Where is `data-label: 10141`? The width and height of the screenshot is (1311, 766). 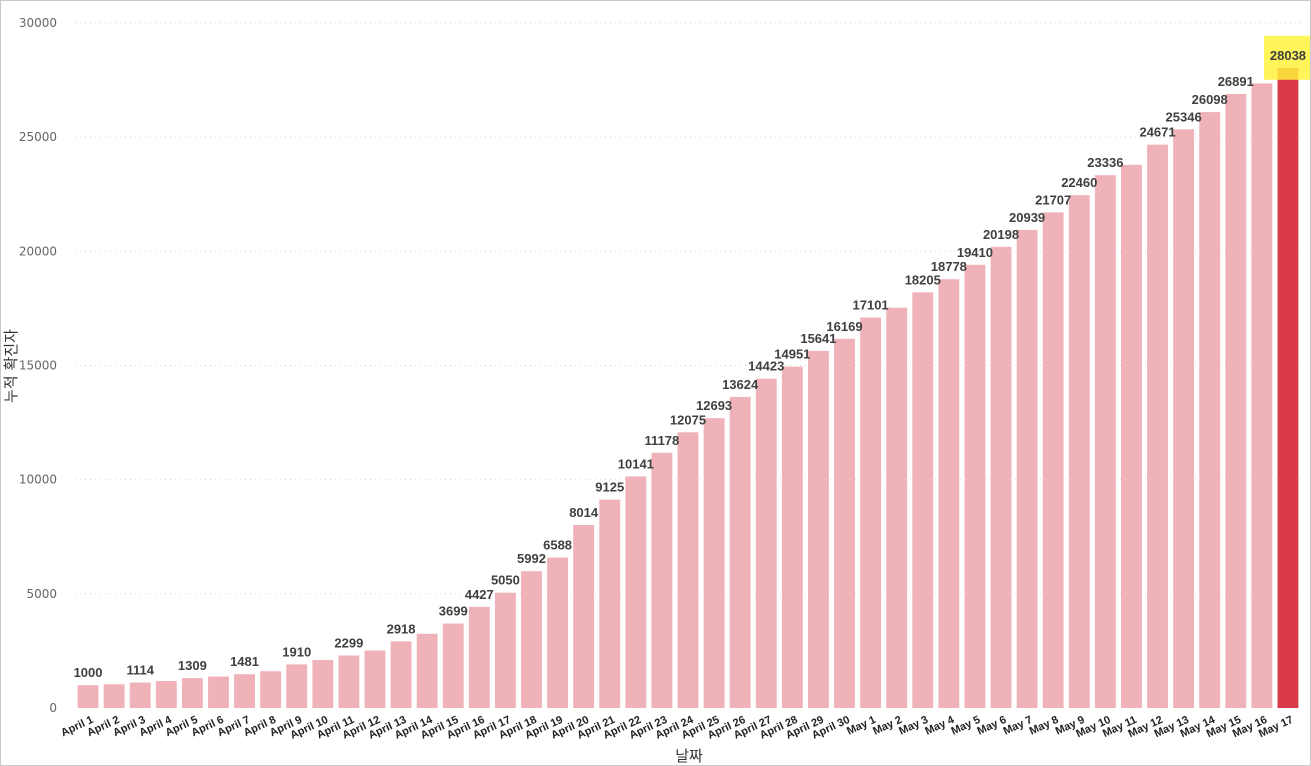
data-label: 10141 is located at coordinates (636, 463).